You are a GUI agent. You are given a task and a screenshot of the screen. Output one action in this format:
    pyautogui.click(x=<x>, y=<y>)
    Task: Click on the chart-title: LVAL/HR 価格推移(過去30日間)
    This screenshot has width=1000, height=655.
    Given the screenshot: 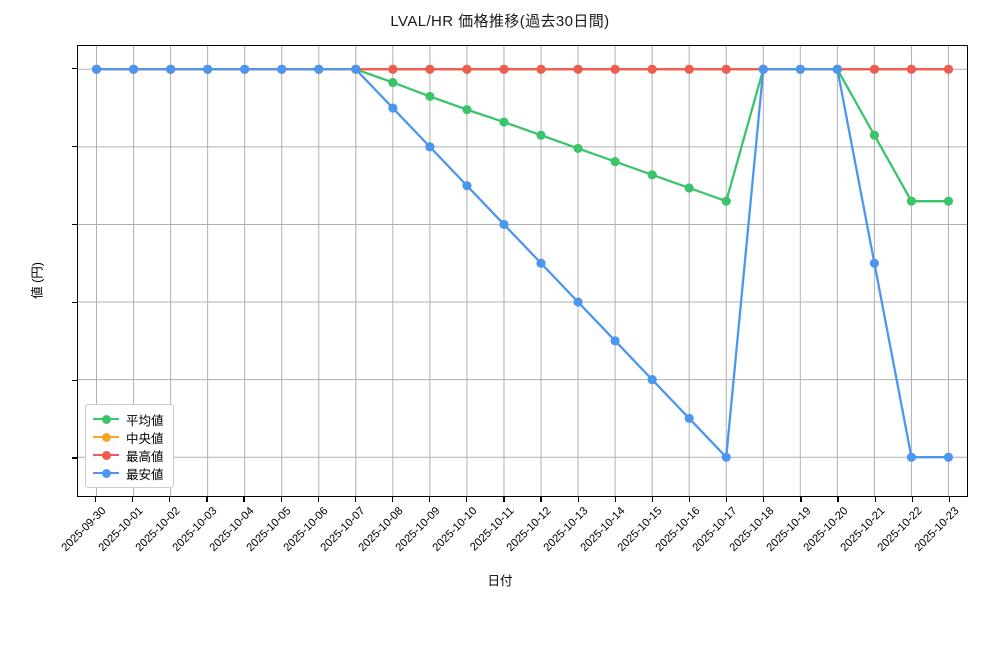 What is the action you would take?
    pyautogui.click(x=500, y=21)
    